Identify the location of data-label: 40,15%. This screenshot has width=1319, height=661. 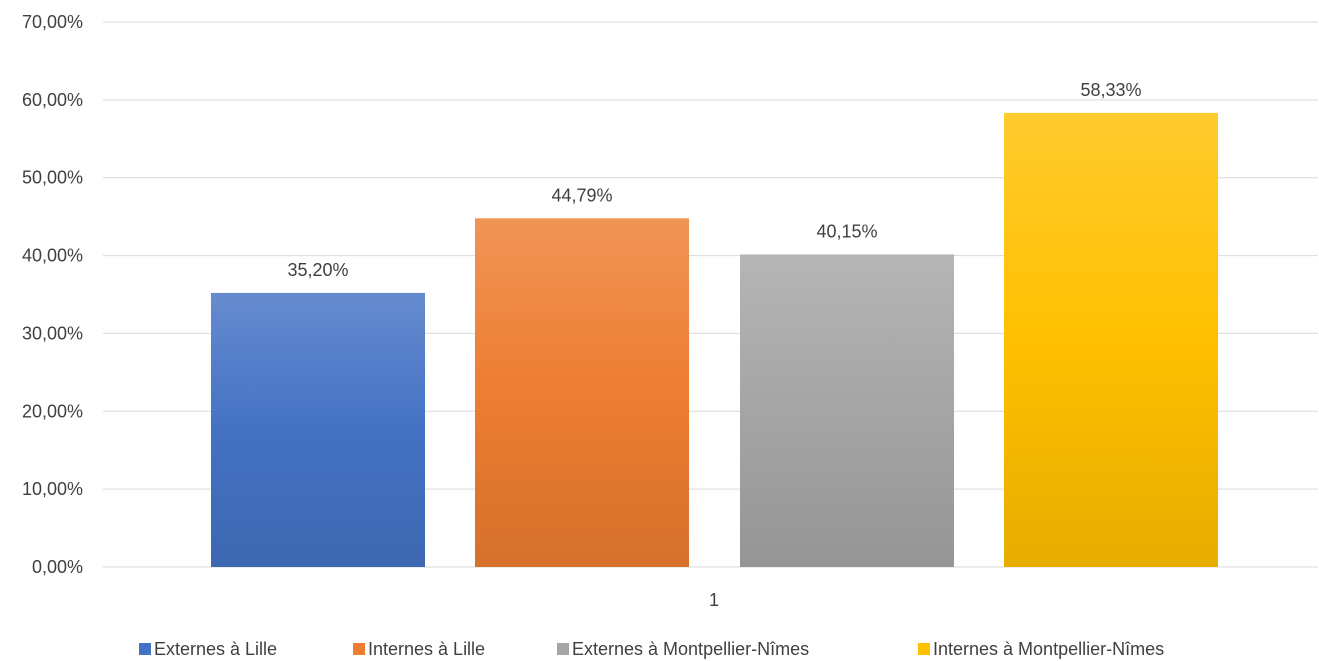
(846, 231).